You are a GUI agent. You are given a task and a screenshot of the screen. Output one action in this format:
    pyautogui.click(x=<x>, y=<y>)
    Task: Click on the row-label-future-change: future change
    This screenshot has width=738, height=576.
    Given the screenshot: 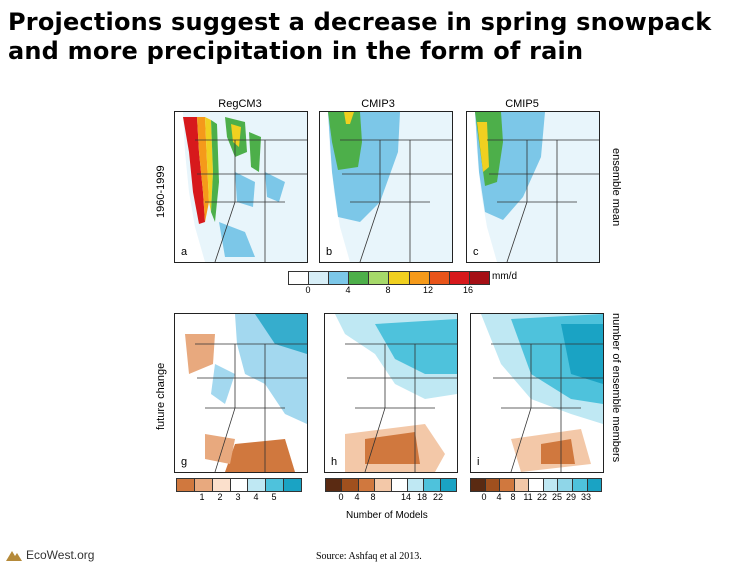 What is the action you would take?
    pyautogui.click(x=161, y=396)
    